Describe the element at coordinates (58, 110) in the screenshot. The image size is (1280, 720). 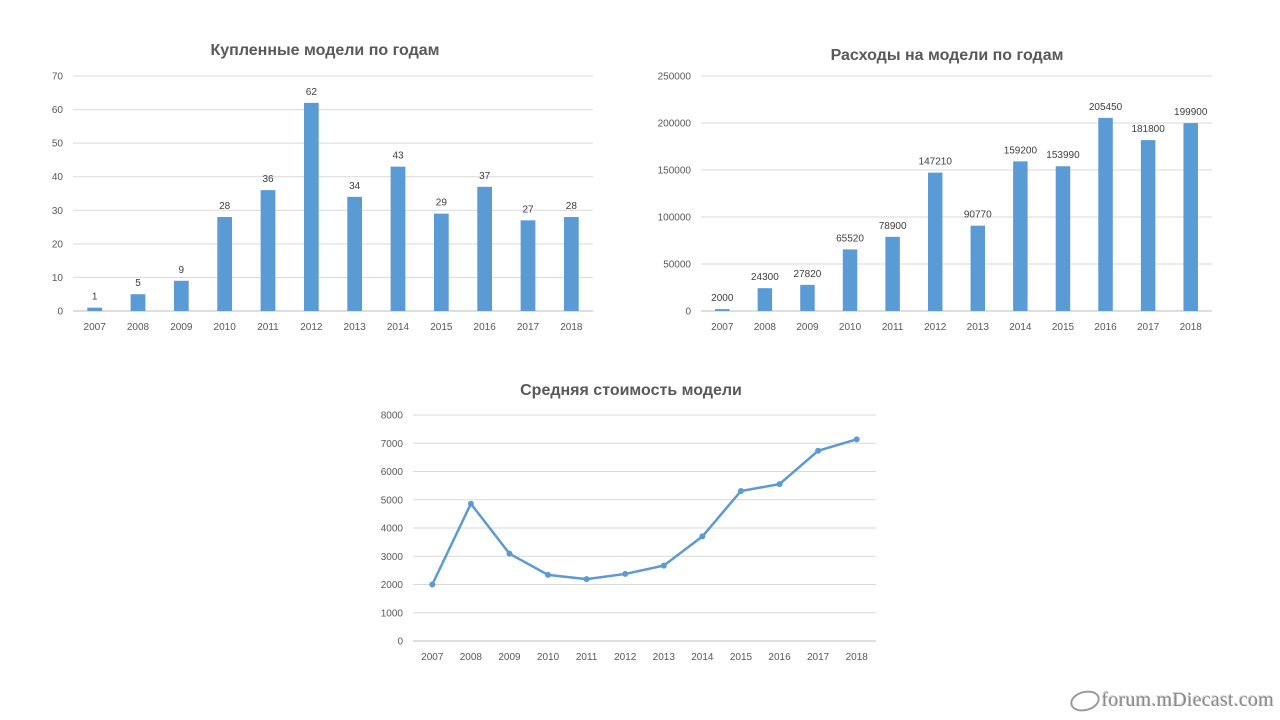
I see `y-tick-label: 60` at that location.